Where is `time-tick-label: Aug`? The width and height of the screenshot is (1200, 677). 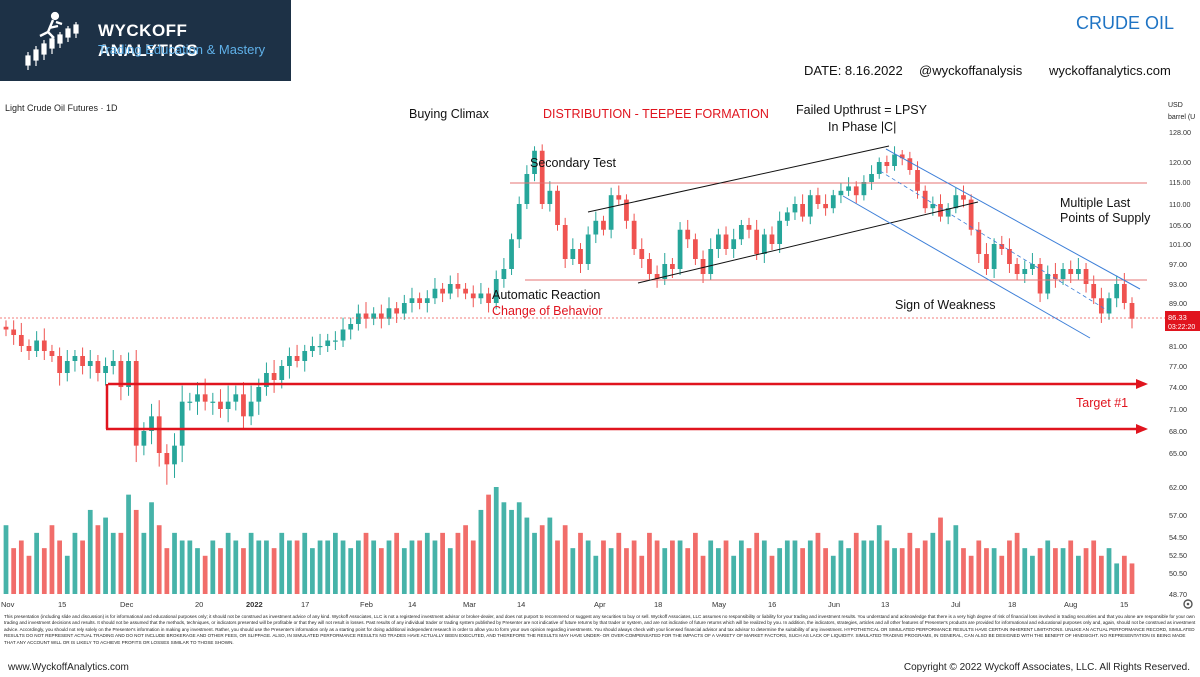 time-tick-label: Aug is located at coordinates (1070, 604).